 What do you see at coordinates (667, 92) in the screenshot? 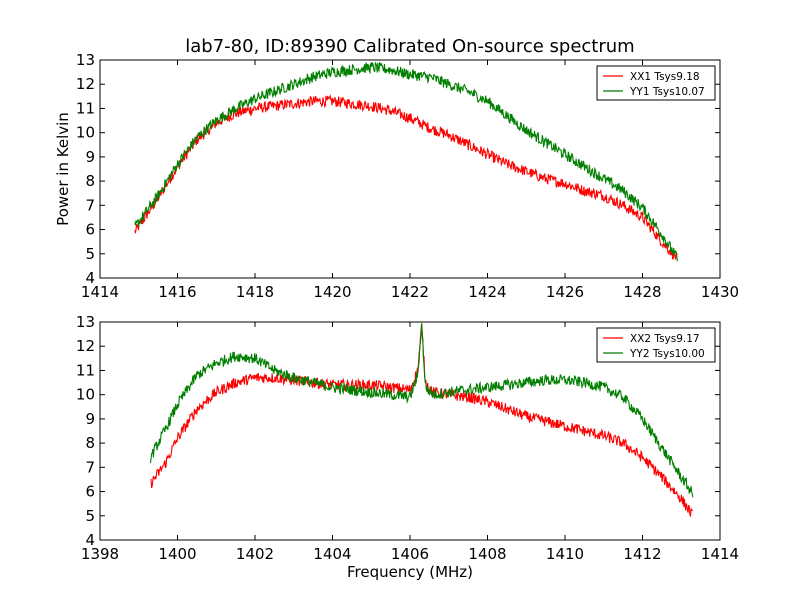
I see `legend-entry: YY1 Tsys10.07` at bounding box center [667, 92].